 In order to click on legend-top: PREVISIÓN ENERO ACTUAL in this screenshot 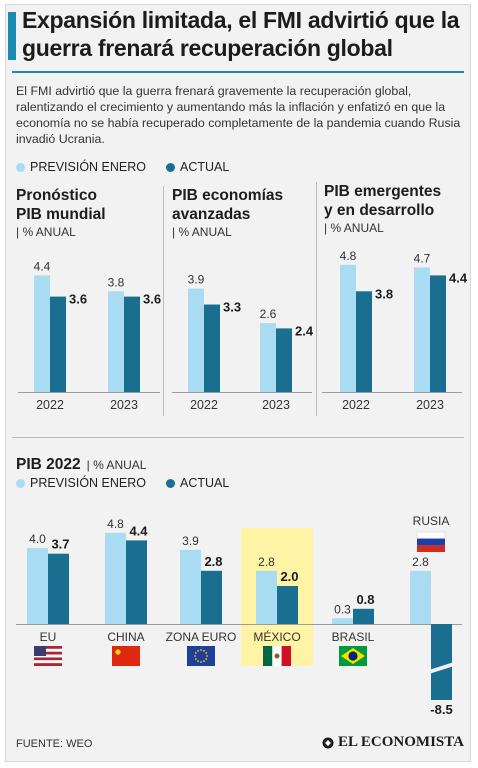, I will do `click(132, 167)`.